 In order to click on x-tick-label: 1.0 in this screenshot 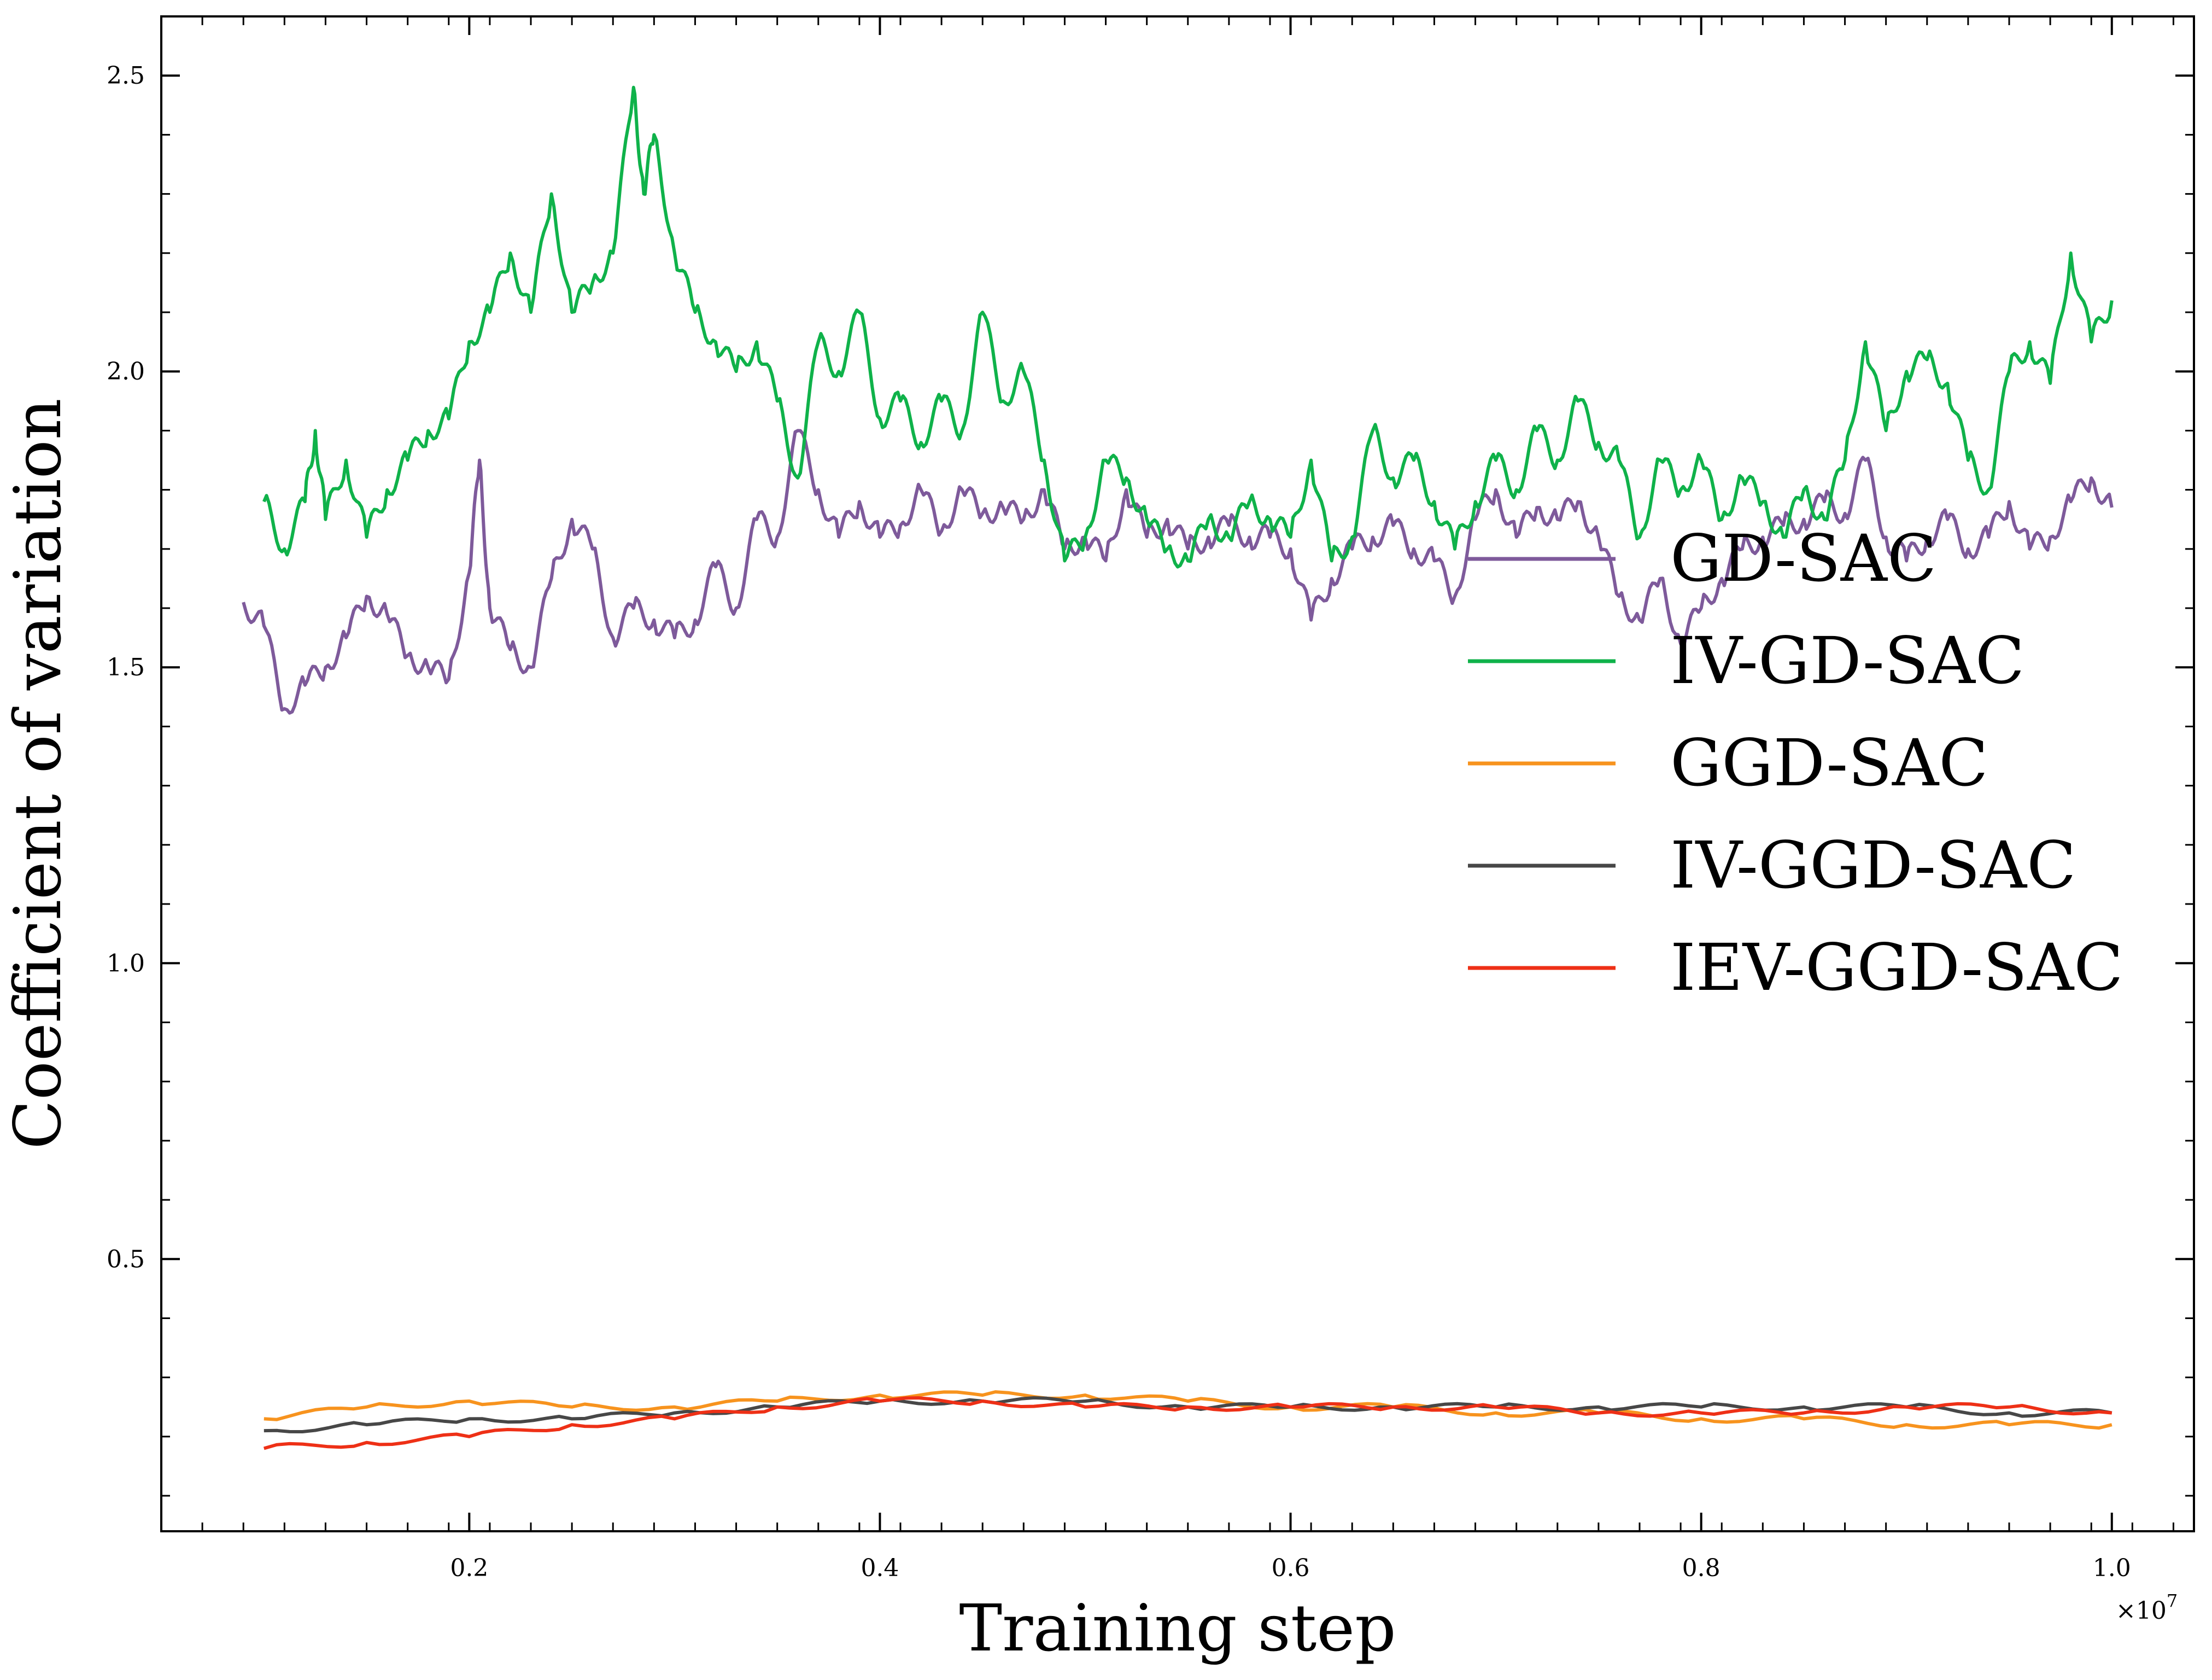, I will do `click(2112, 1568)`.